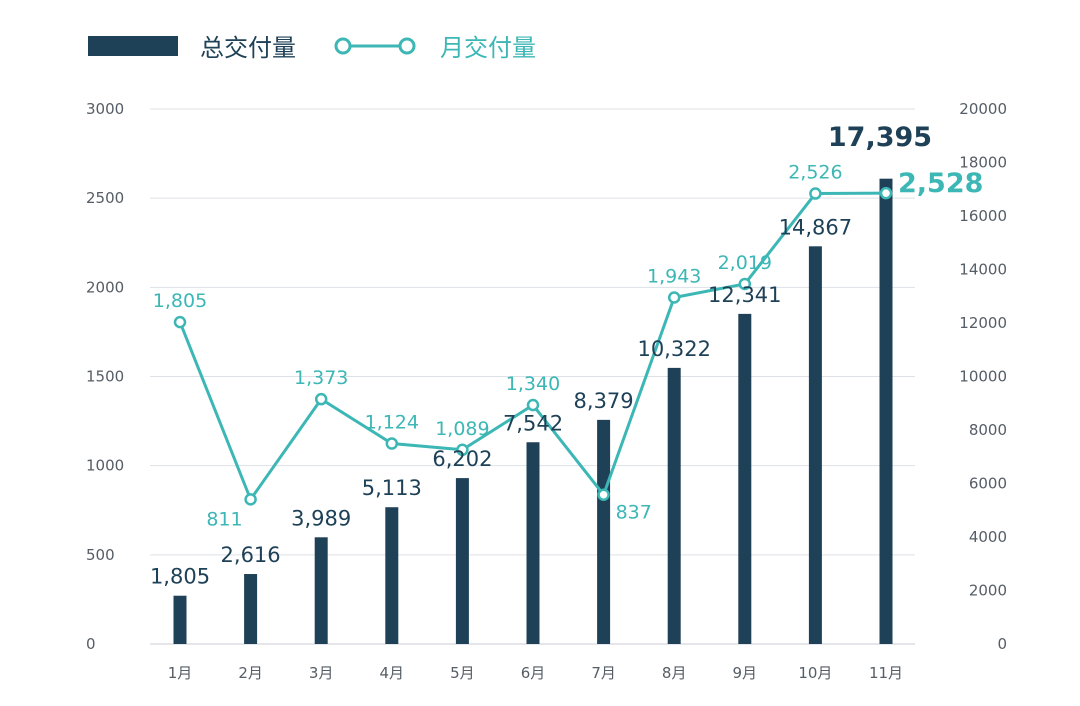 The height and width of the screenshot is (706, 1080). Describe the element at coordinates (634, 513) in the screenshot. I see `line-data-label: 837` at that location.